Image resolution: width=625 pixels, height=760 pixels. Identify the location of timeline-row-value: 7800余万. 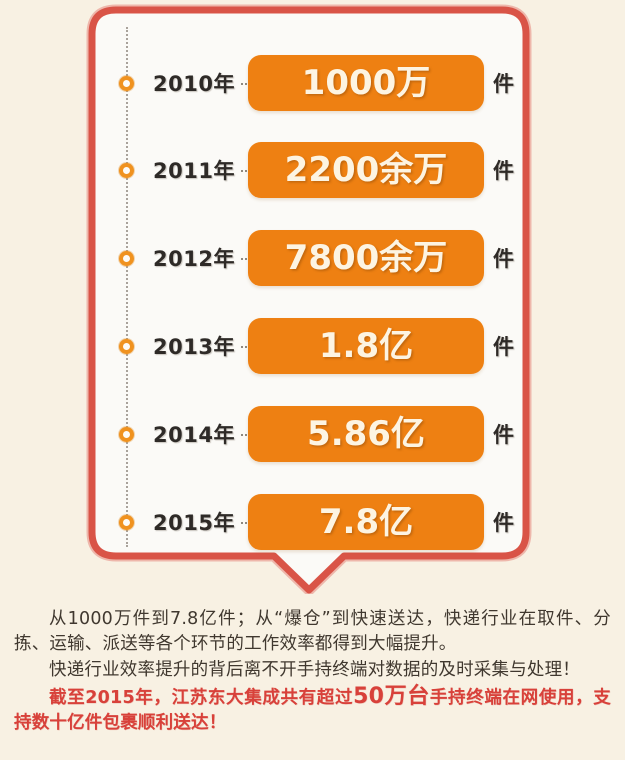
(366, 258).